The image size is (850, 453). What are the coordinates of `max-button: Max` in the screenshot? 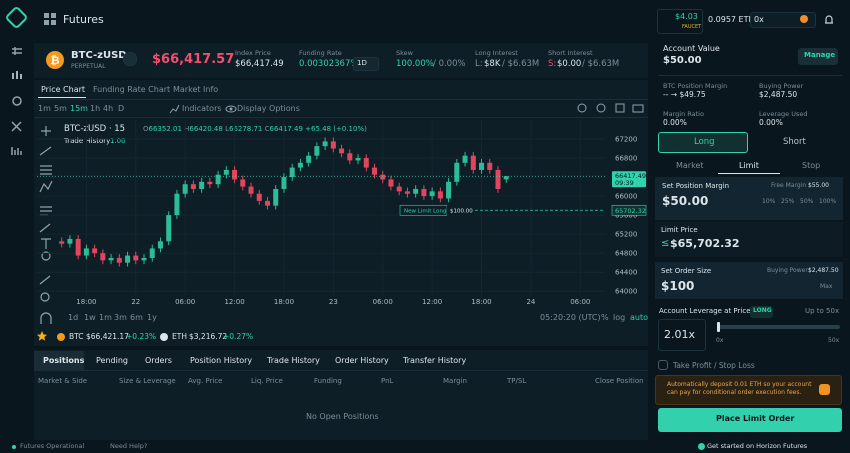 It's located at (826, 286).